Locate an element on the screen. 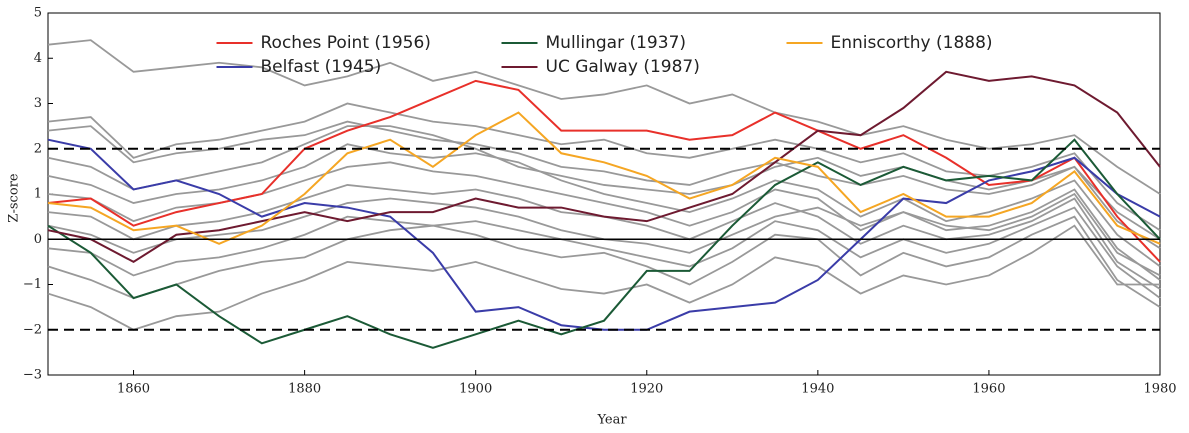  y-tick-label: −2 is located at coordinates (32, 329).